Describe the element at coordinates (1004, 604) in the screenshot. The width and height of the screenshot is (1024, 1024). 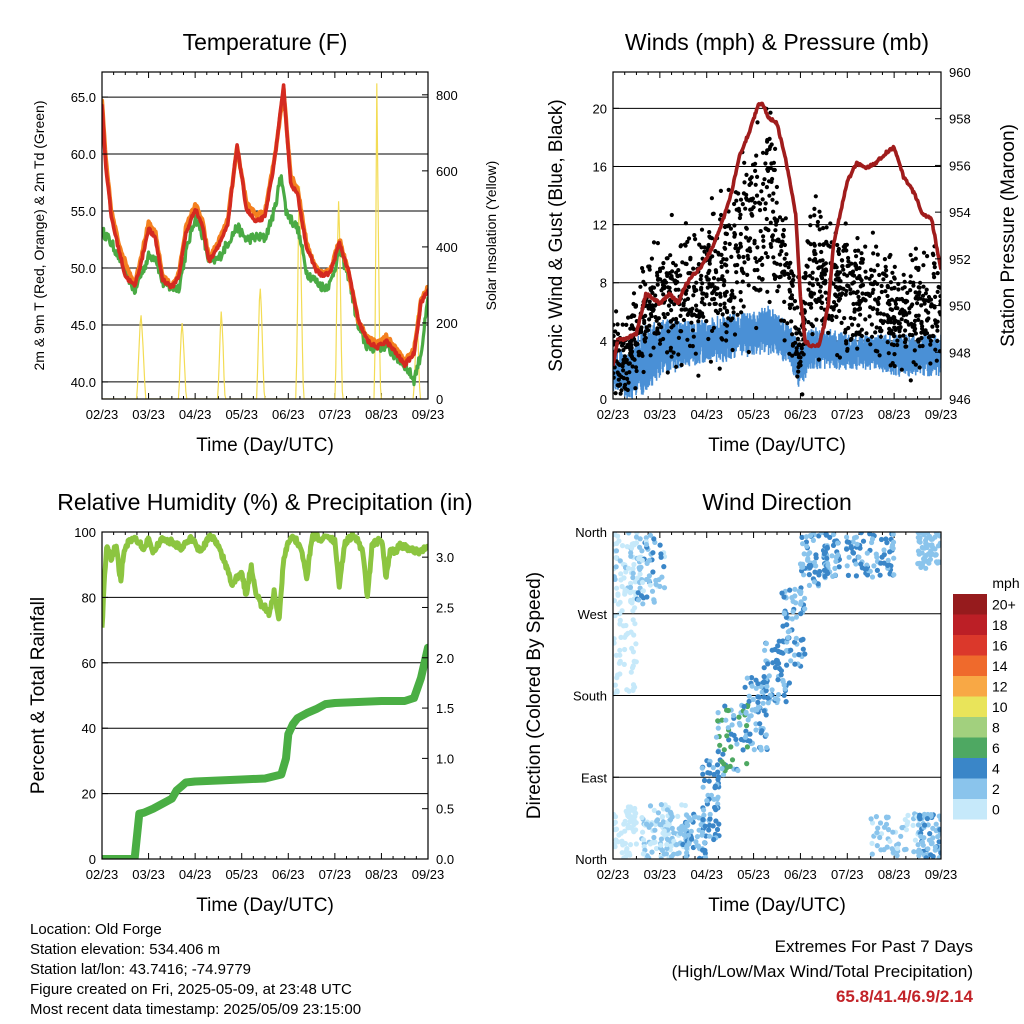
I see `colorbar-label: 20+` at that location.